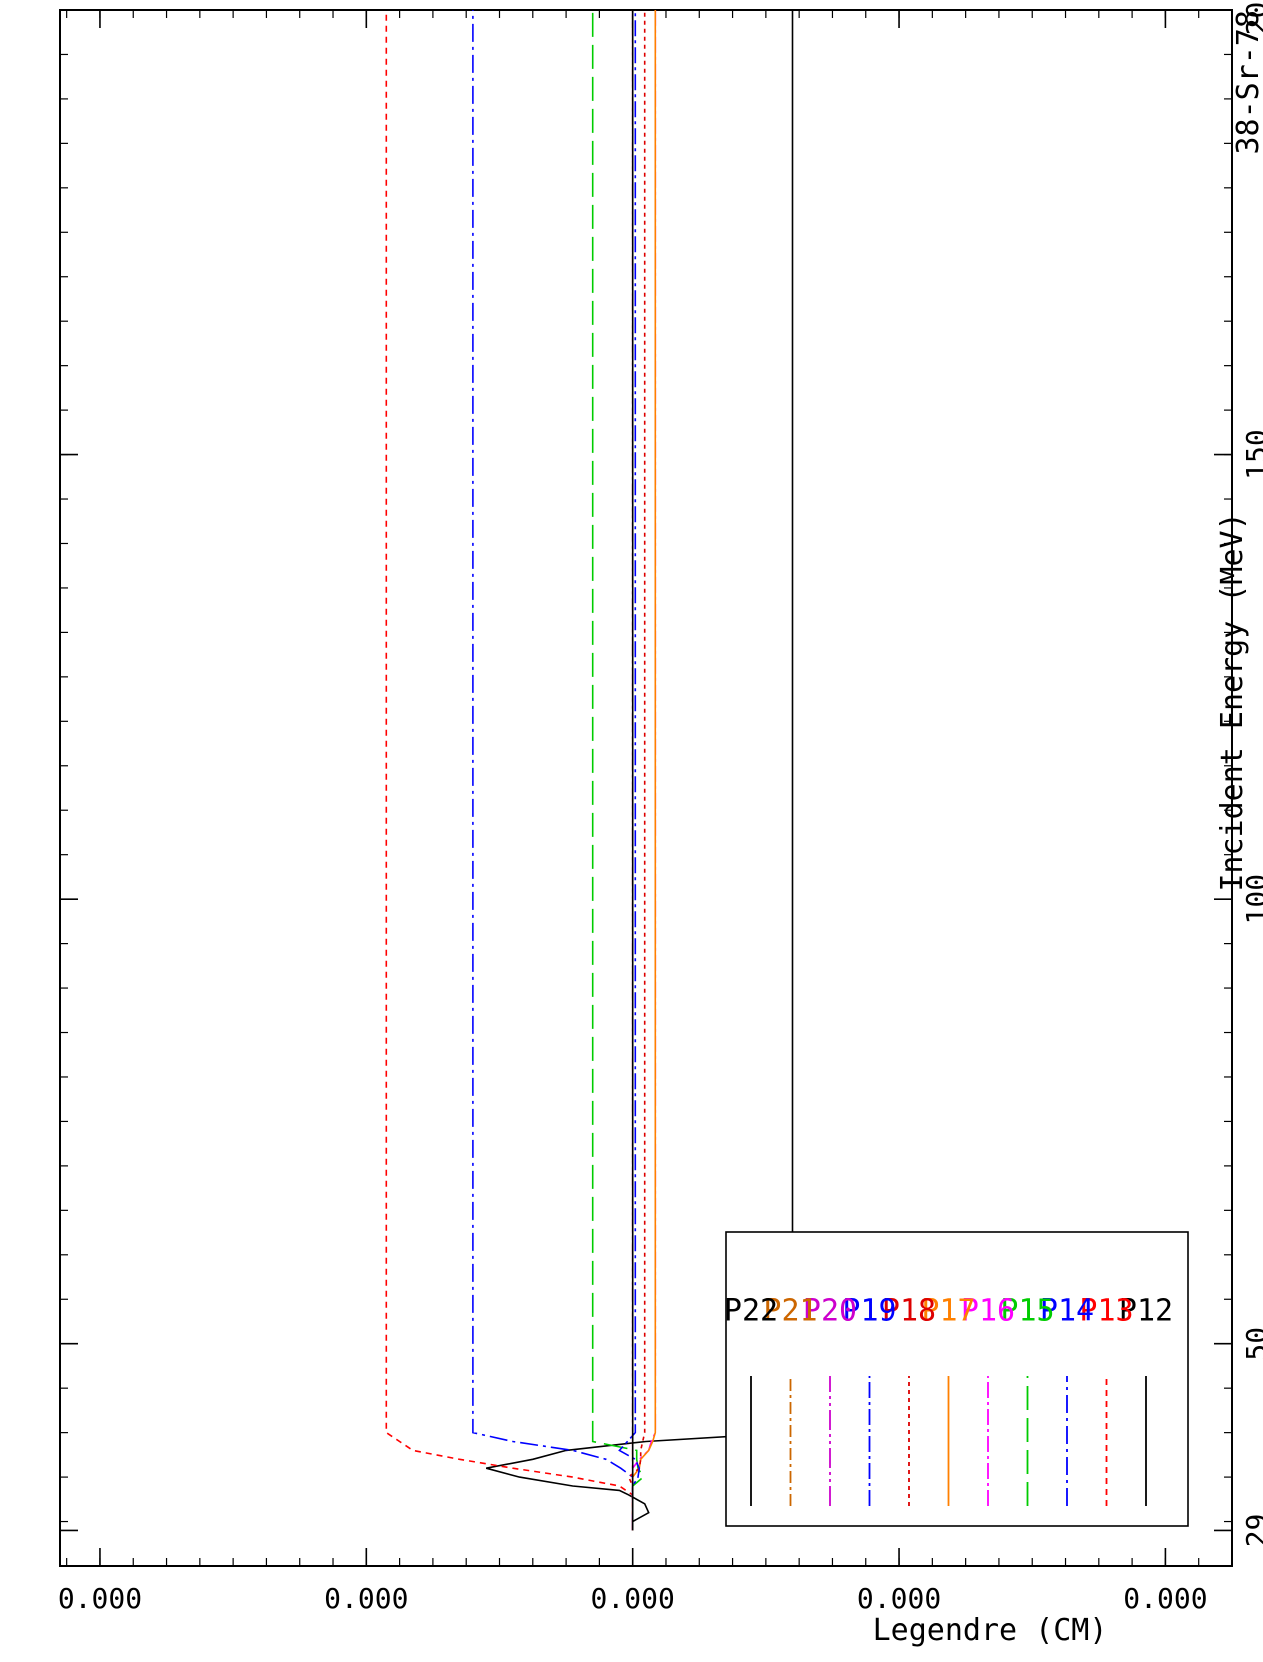  Describe the element at coordinates (1232, 701) in the screenshot. I see `x-axis-label: Incident Energy (MeV)` at that location.